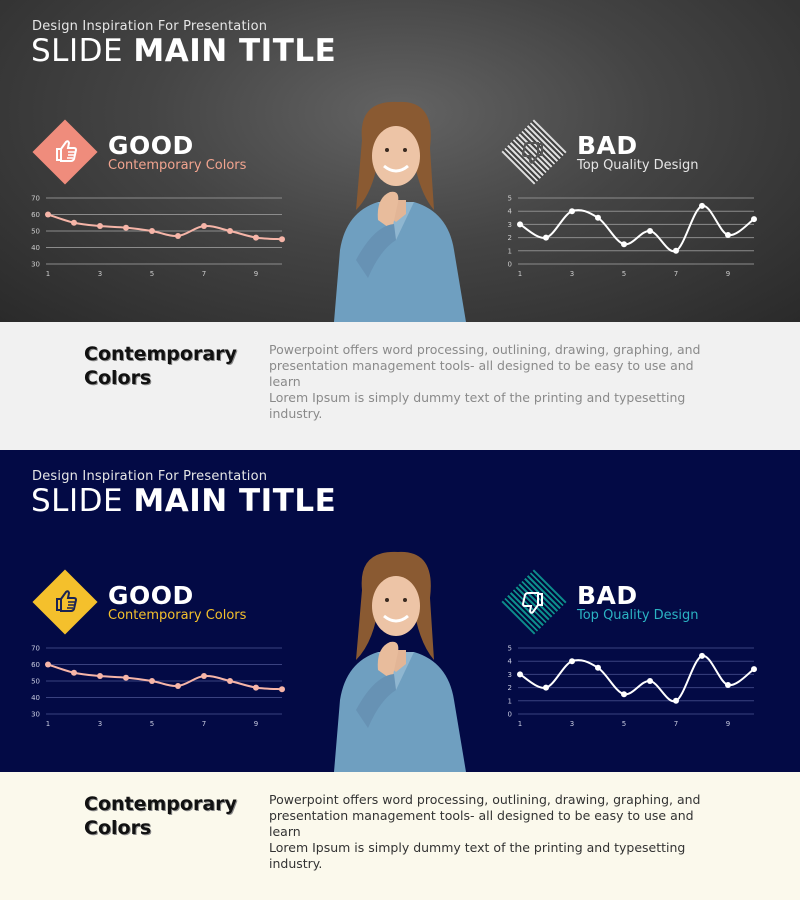  Describe the element at coordinates (35, 215) in the screenshot. I see `y-tick-label: 60` at that location.